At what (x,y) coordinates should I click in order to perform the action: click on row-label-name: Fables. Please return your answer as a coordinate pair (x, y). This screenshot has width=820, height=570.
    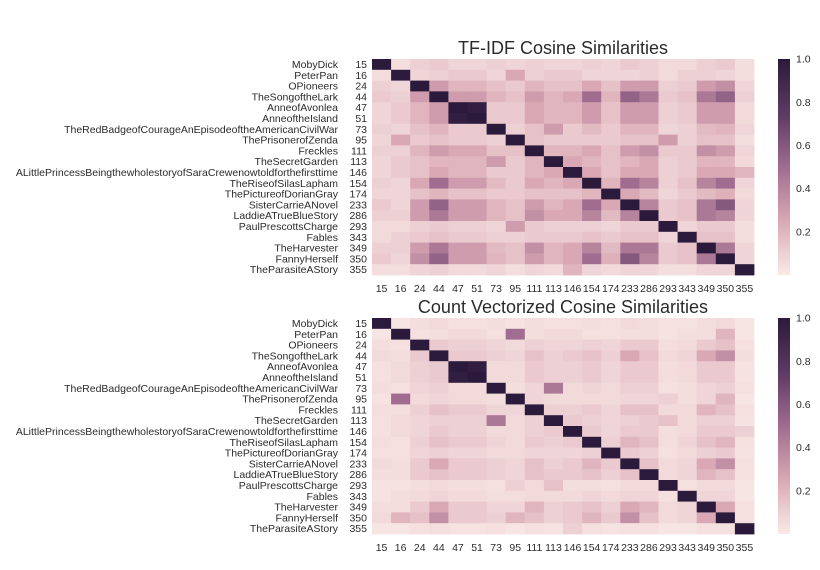
    Looking at the image, I should click on (322, 238).